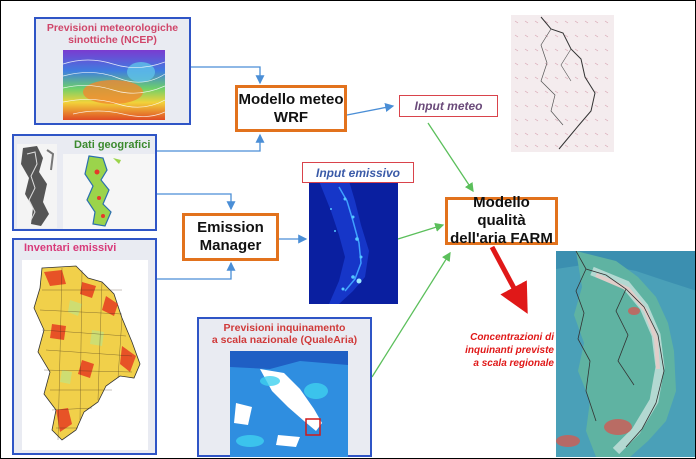 The image size is (696, 459). What do you see at coordinates (358, 172) in the screenshot?
I see `input-emissivo-label: Input emissivo` at bounding box center [358, 172].